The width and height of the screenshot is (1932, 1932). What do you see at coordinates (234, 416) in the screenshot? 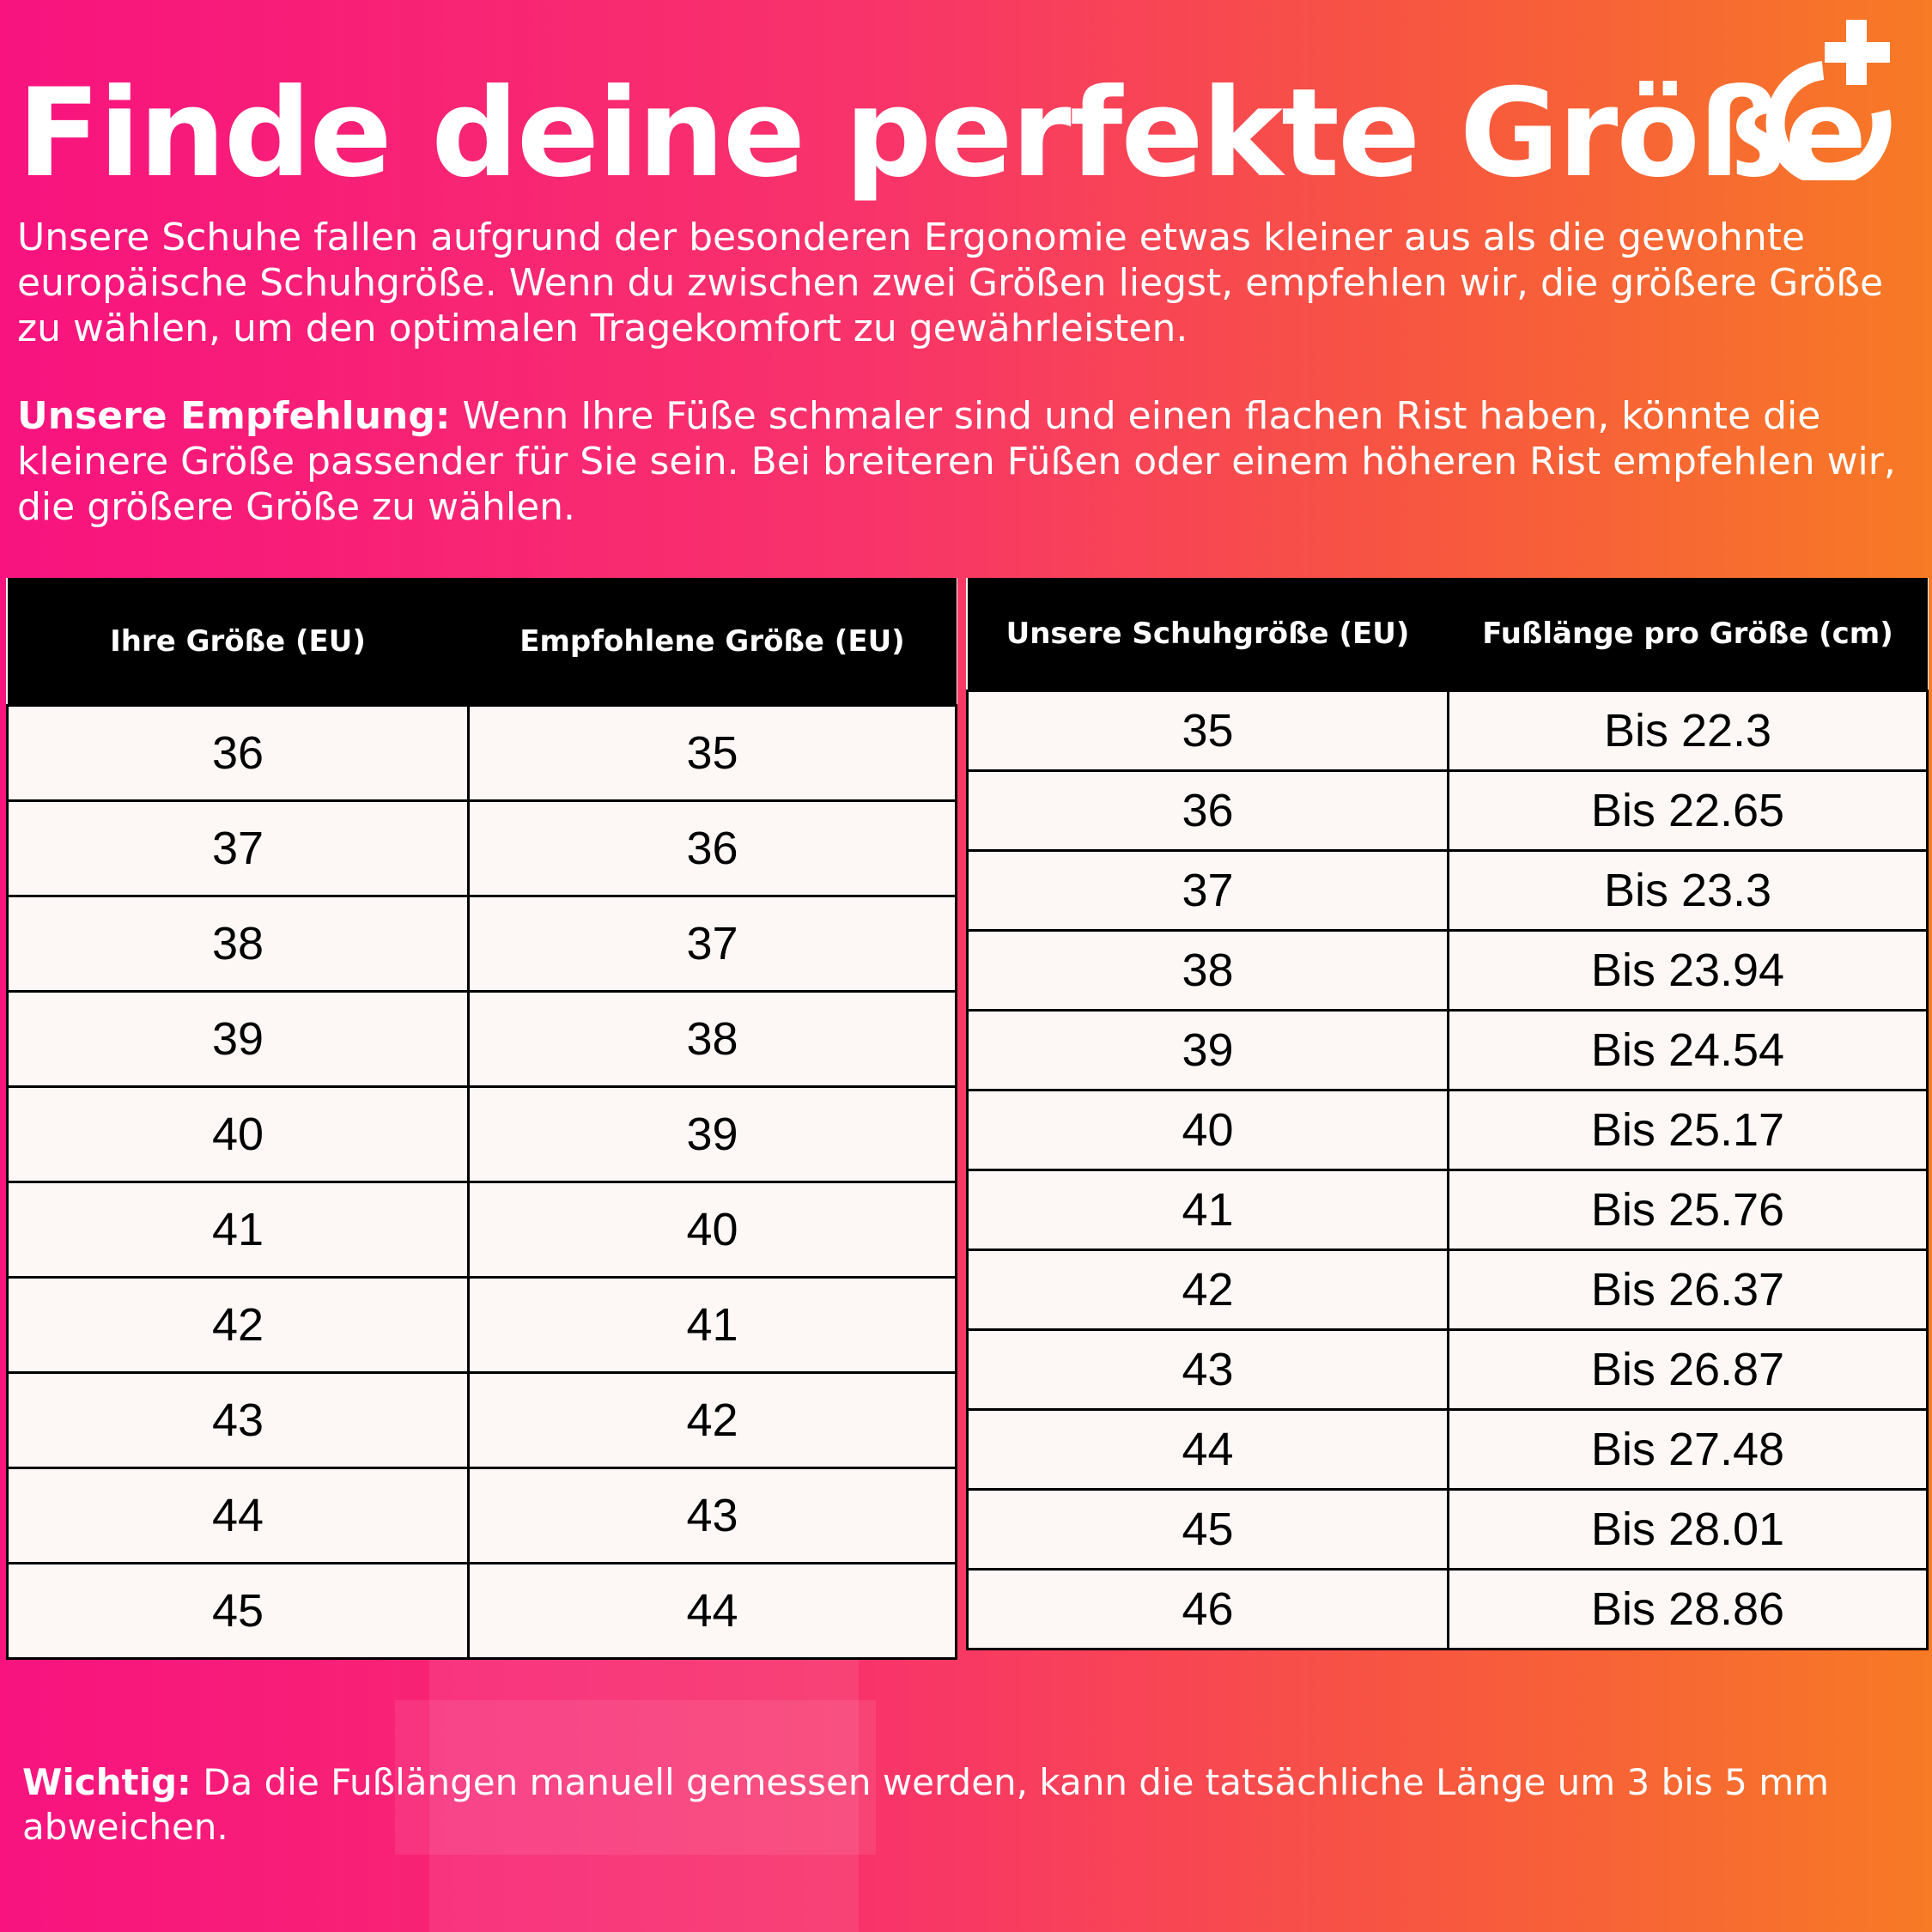
I see `recommendation-label: Unsere Empfehlung:` at bounding box center [234, 416].